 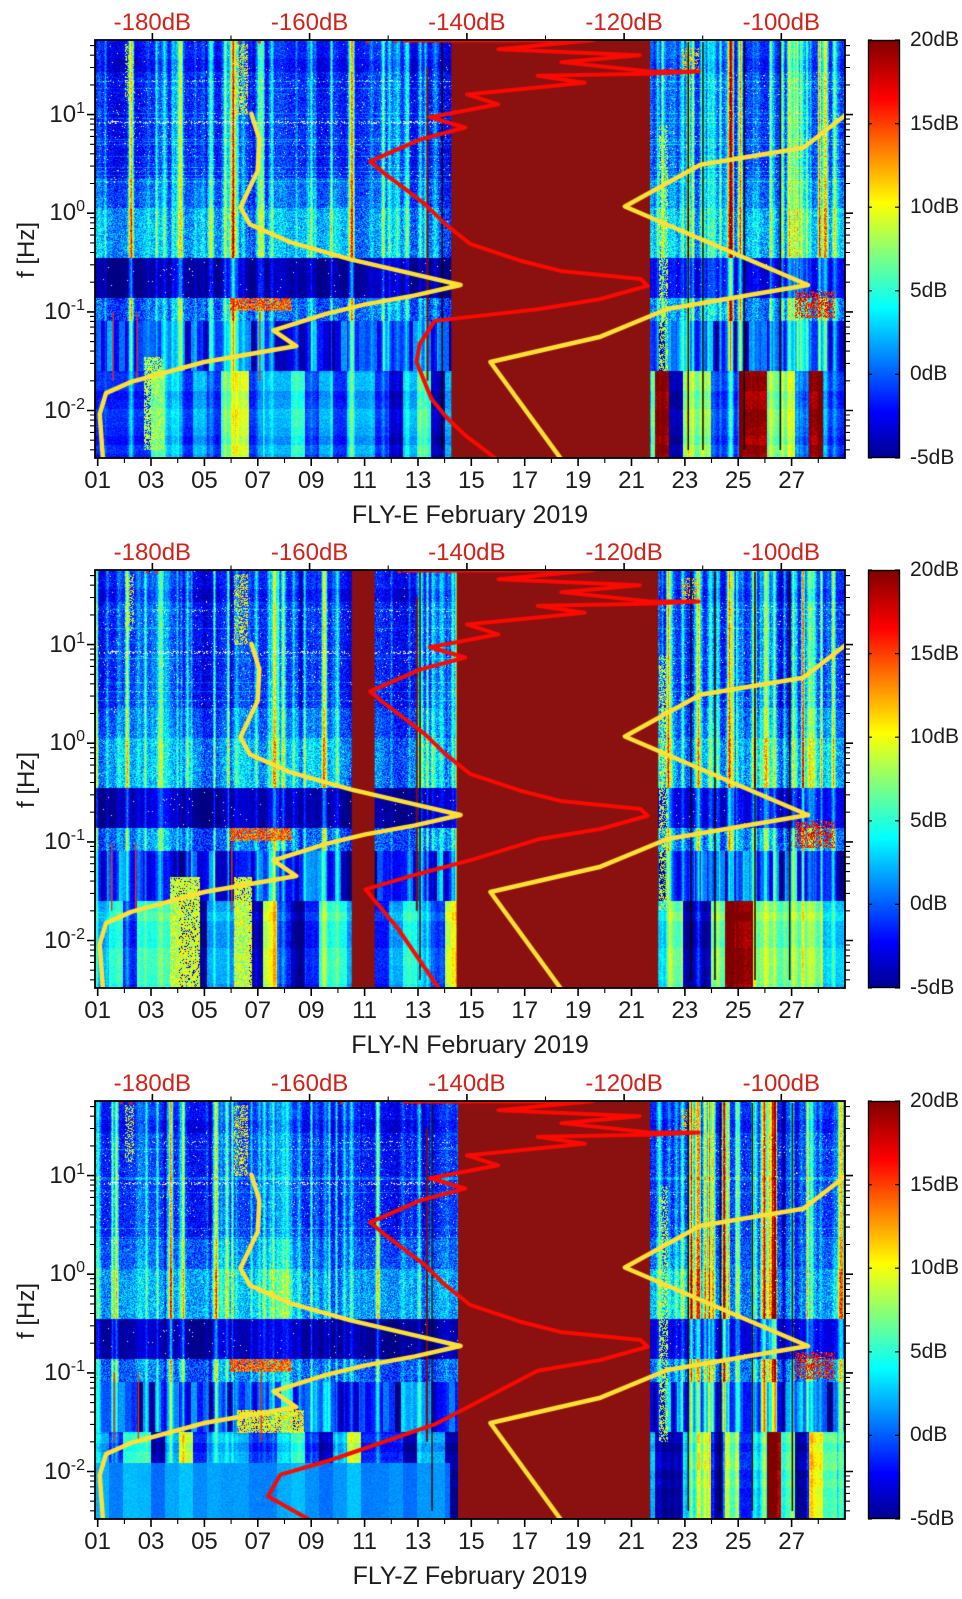 I want to click on y-axis-tick-label: 100, so click(x=51, y=212).